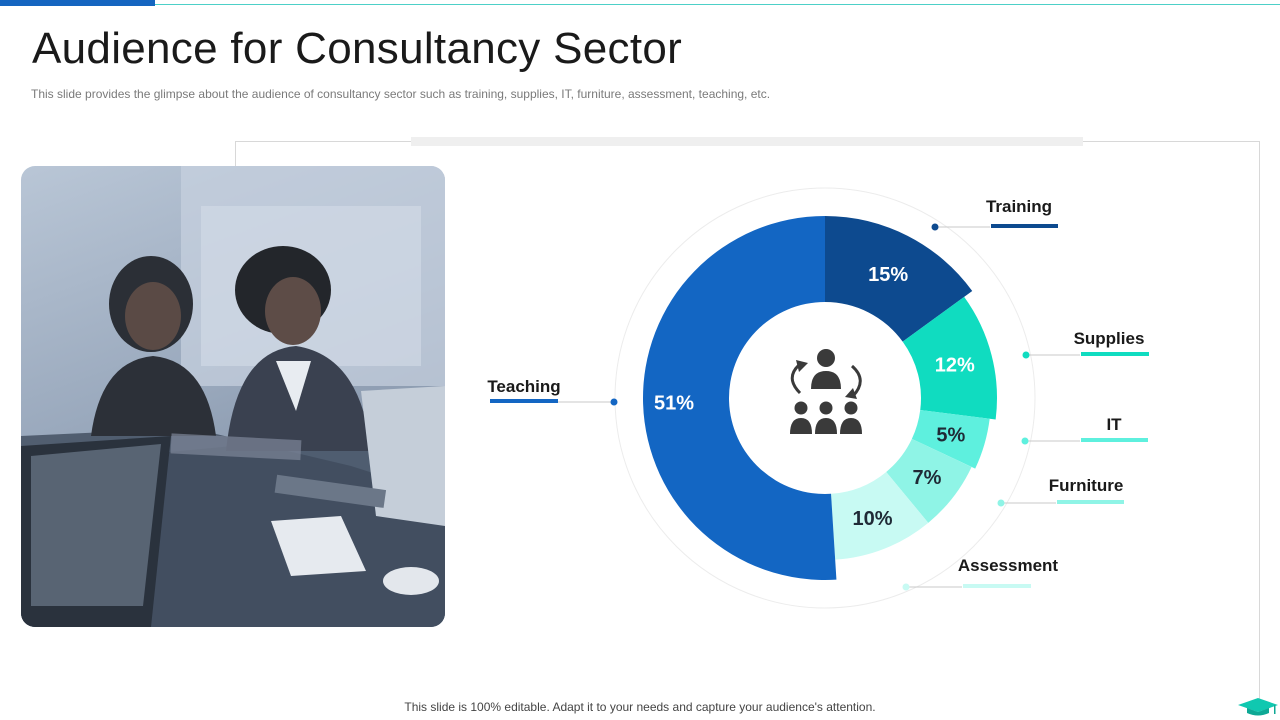  Describe the element at coordinates (1019, 206) in the screenshot. I see `legend-label-training: Training` at that location.